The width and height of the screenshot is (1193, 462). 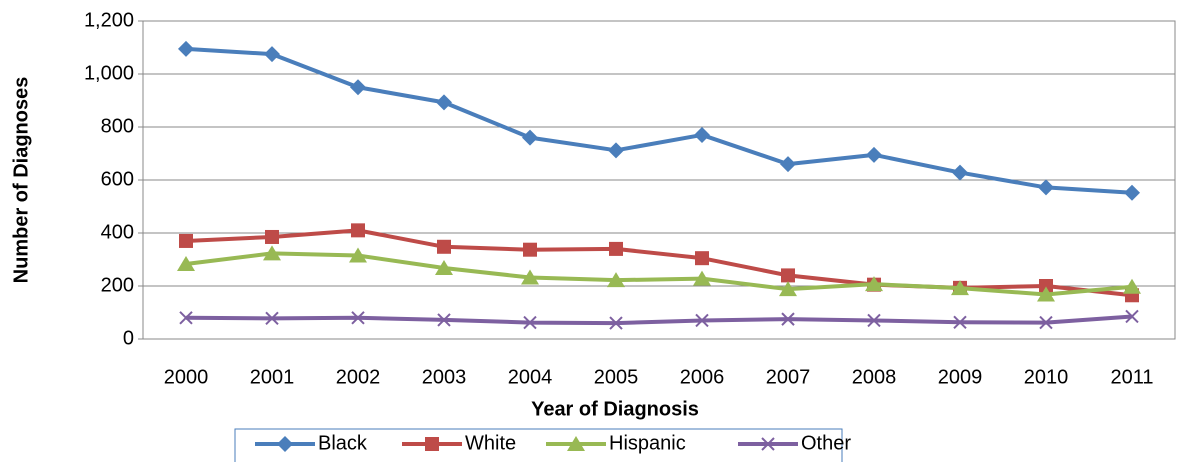 I want to click on legend-label: White, so click(x=490, y=443).